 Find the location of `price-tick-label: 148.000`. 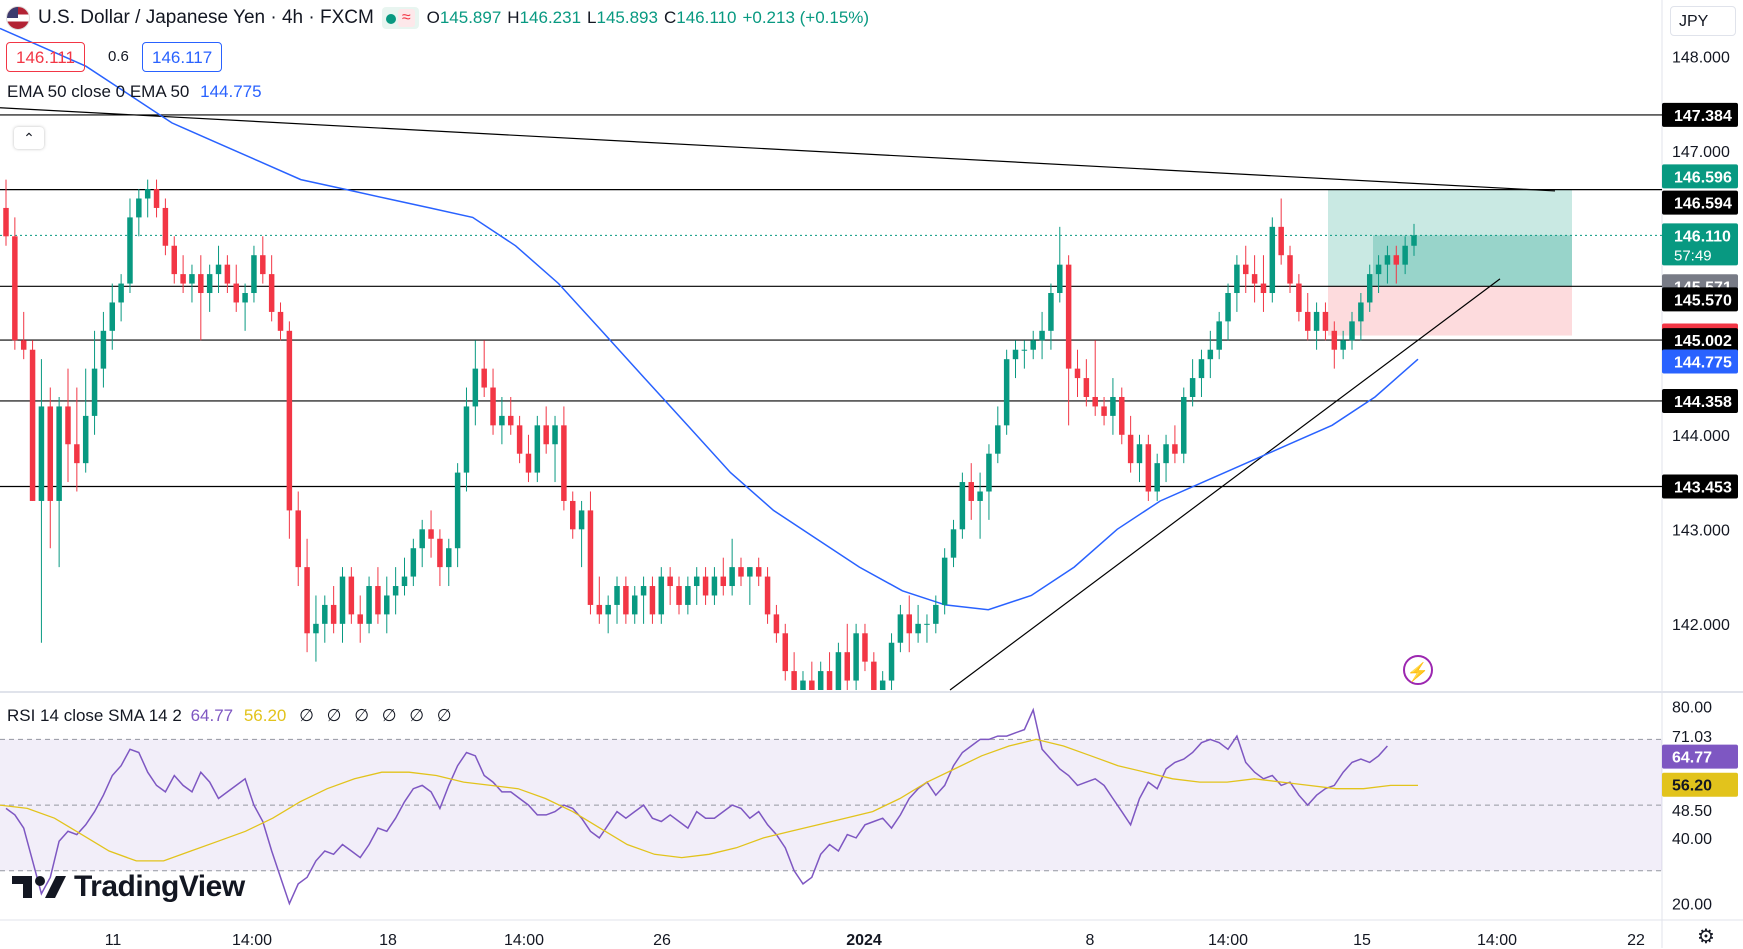

price-tick-label: 148.000 is located at coordinates (1701, 58).